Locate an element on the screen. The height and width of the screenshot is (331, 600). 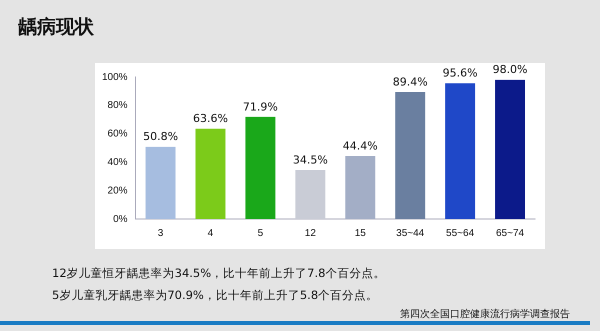
data-label: 34.5% is located at coordinates (310, 159).